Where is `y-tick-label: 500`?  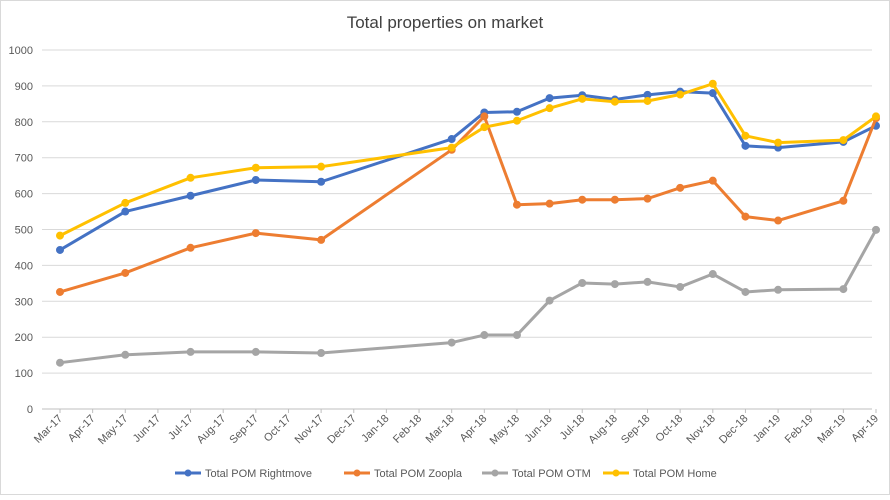 y-tick-label: 500 is located at coordinates (24, 231).